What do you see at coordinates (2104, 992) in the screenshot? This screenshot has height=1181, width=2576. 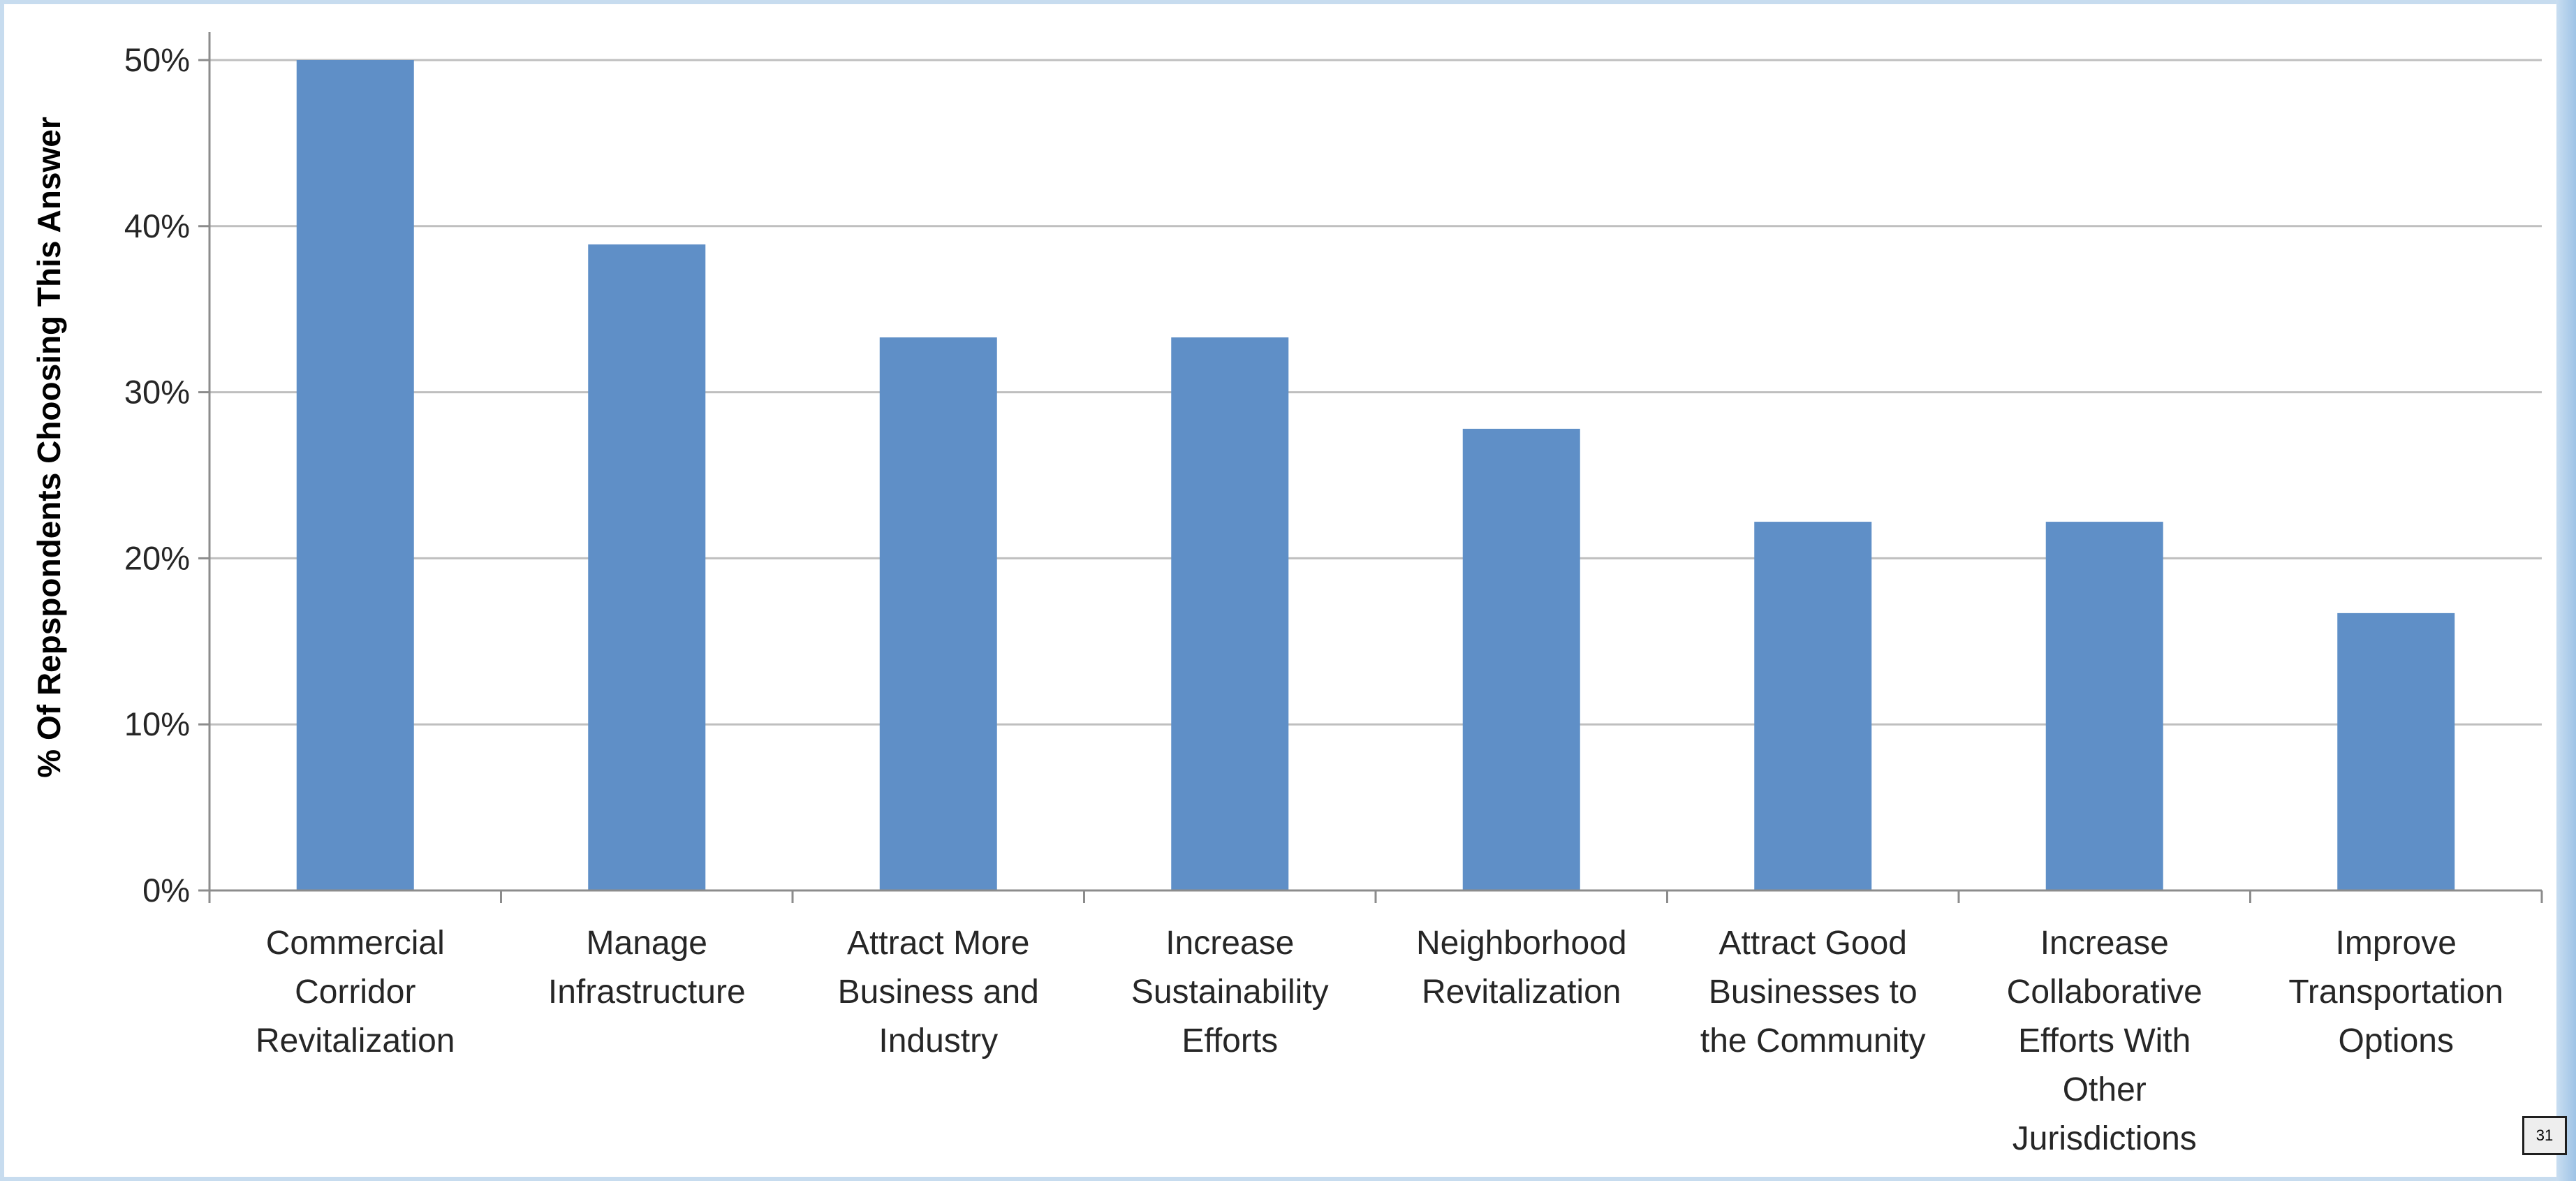 I see `category-label-line: Collaborative` at bounding box center [2104, 992].